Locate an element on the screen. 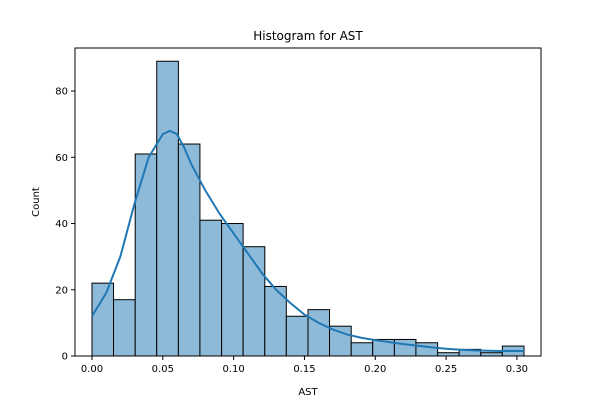 The width and height of the screenshot is (600, 400). y-tick-label: 20 is located at coordinates (61, 290).